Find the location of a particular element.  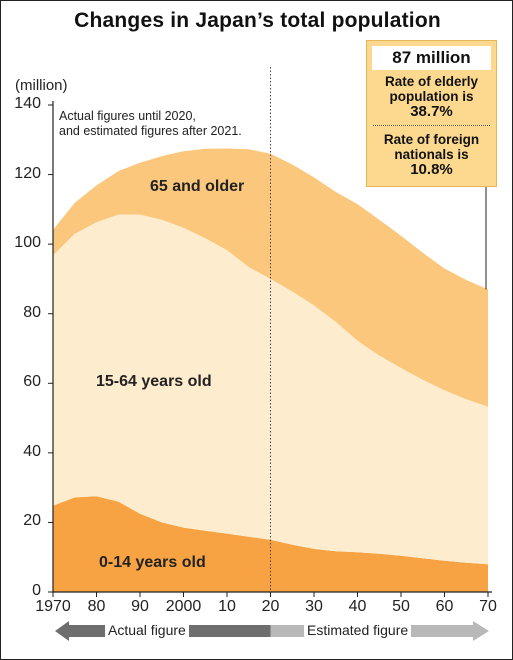

x-tick-label: 1970 is located at coordinates (53, 606).